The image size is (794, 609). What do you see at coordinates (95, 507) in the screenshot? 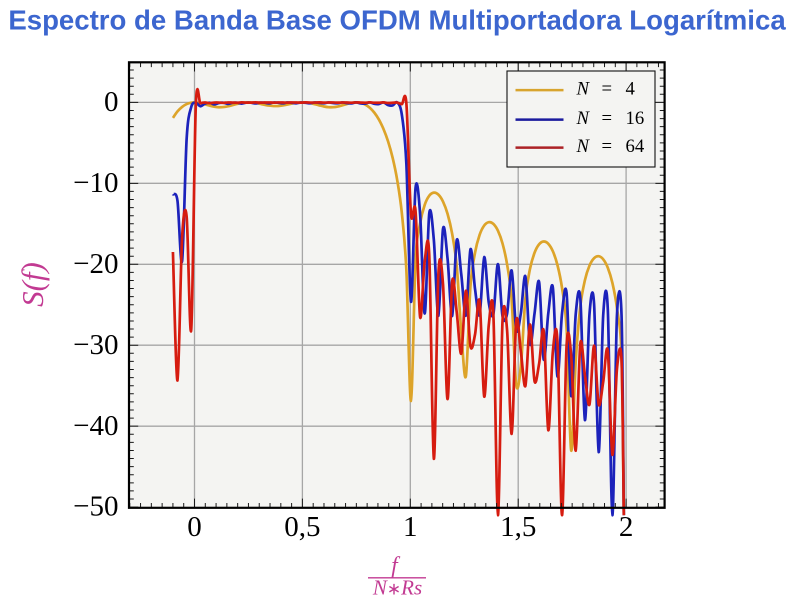
I see `svg-text: −50` at bounding box center [95, 507].